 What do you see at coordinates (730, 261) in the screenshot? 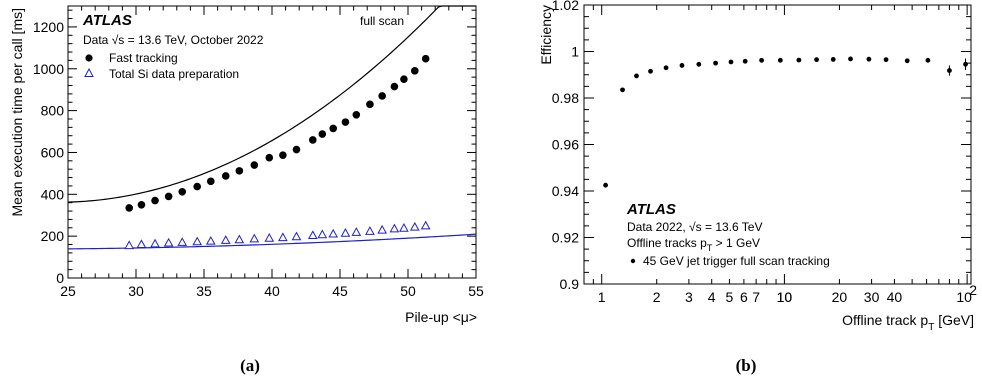
I see `legend-b: 45 GeV jet trigger full scan tracking` at bounding box center [730, 261].